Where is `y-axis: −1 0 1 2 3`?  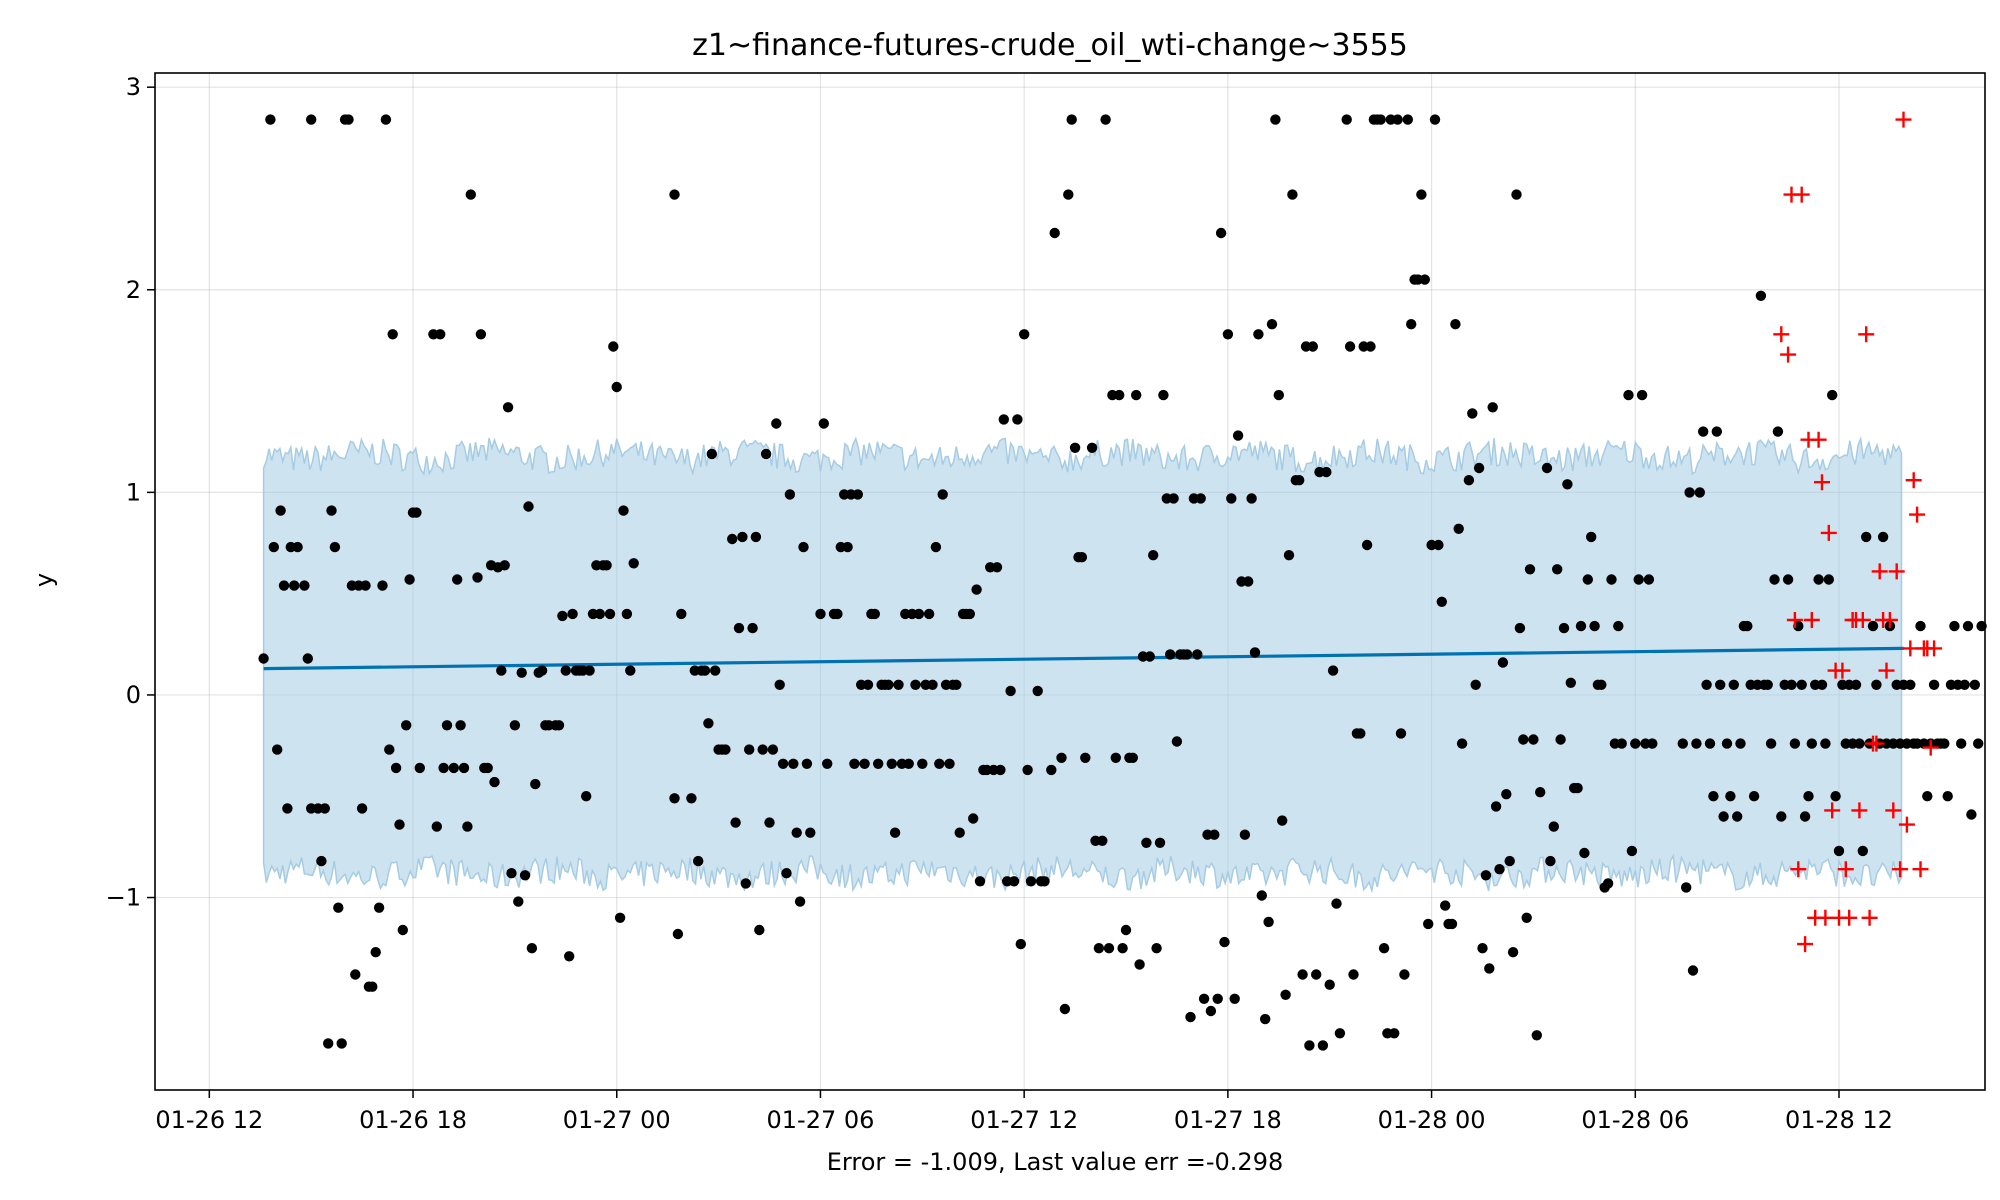
y-axis: −1 0 1 2 3 is located at coordinates (130, 492).